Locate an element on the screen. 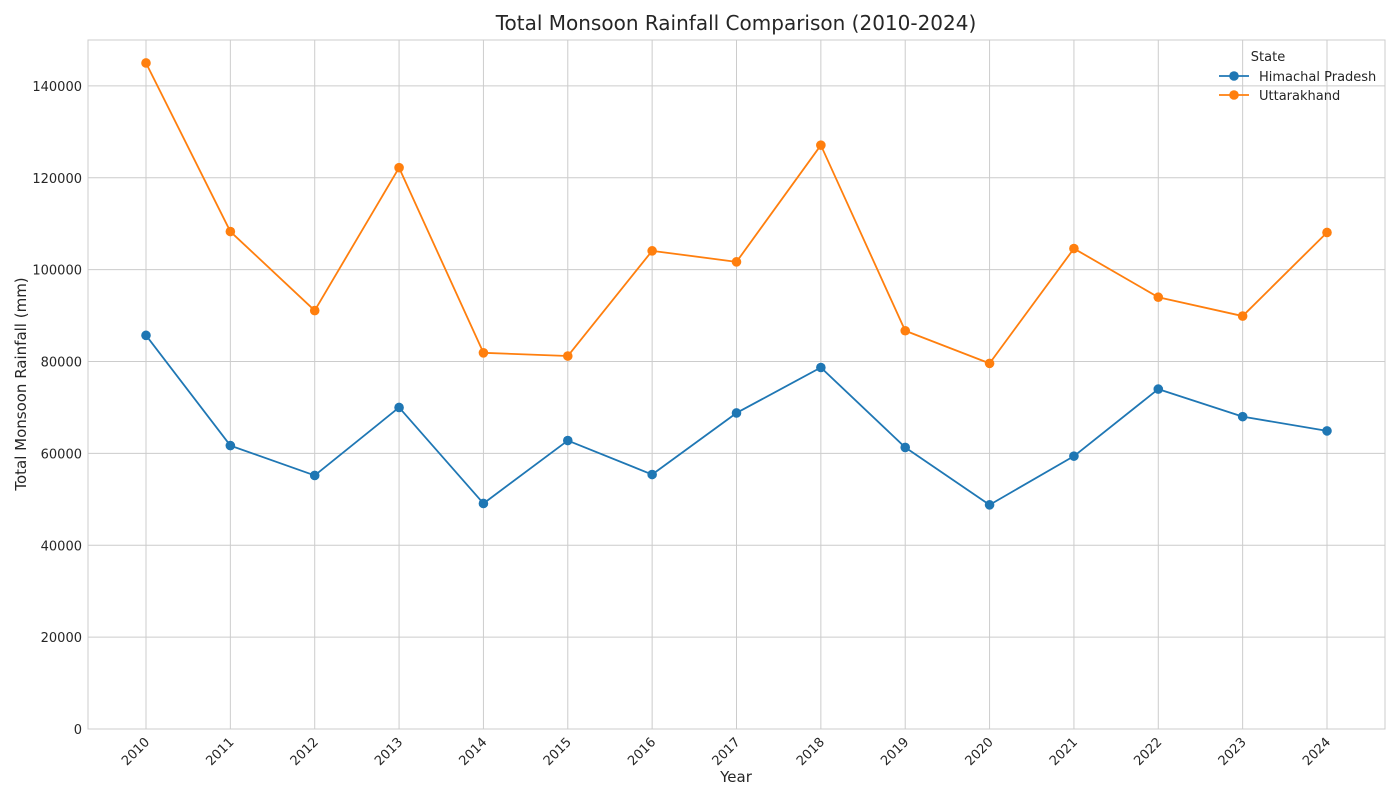  legend-marker-uttarakhand is located at coordinates (1234, 95).